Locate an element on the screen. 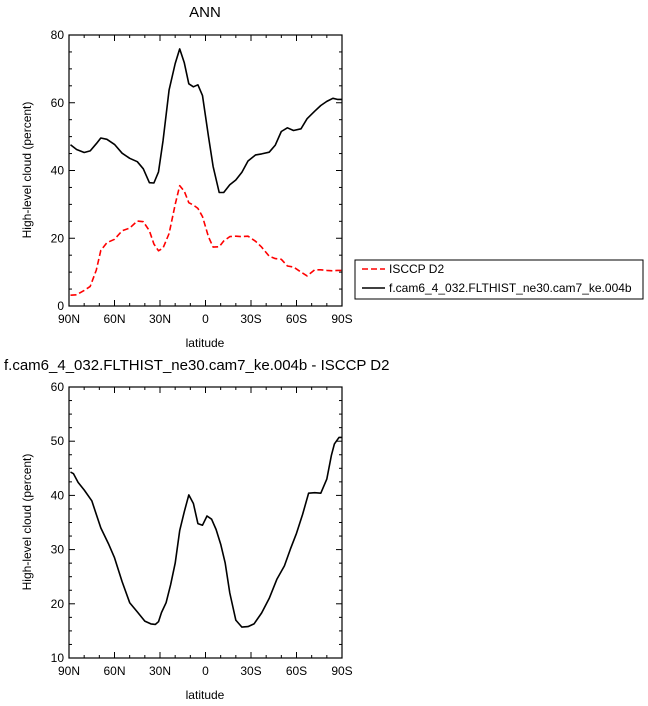  top-x-tick-label: 90S is located at coordinates (341, 319).